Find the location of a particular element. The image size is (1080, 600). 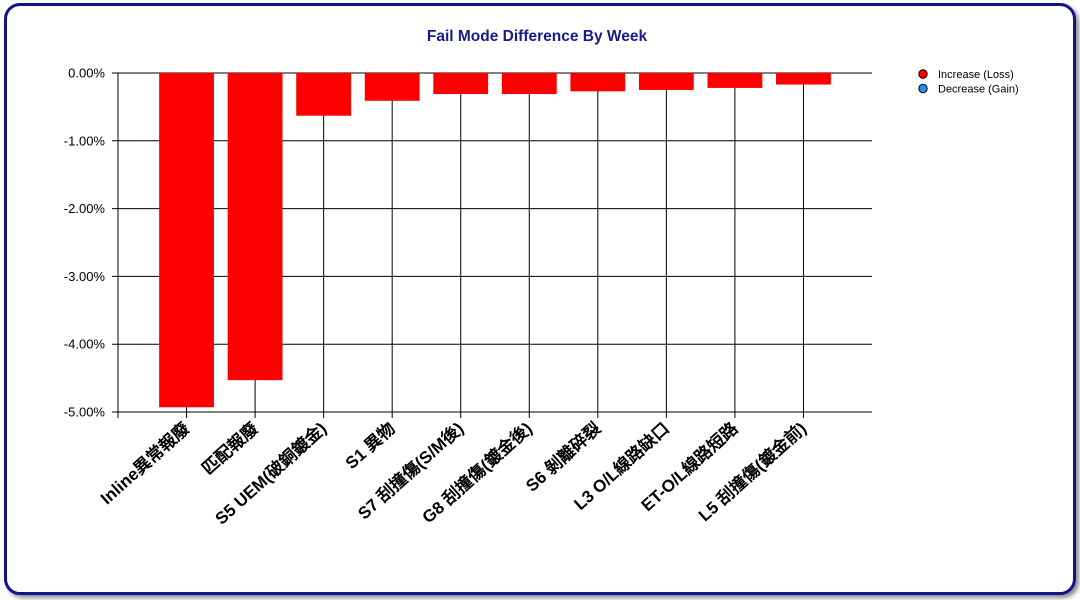

y-tick-label: 0.00% is located at coordinates (86, 73).